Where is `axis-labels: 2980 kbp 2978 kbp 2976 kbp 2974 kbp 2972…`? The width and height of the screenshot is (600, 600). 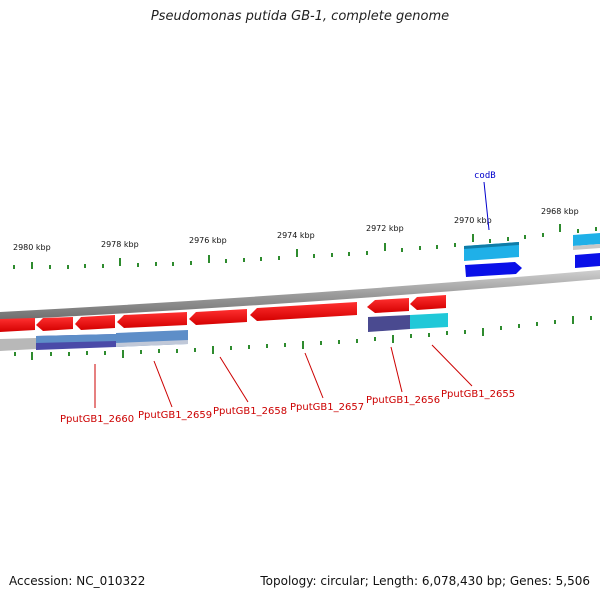 axis-labels: 2980 kbp 2978 kbp 2976 kbp 2974 kbp 2972… is located at coordinates (296, 229).